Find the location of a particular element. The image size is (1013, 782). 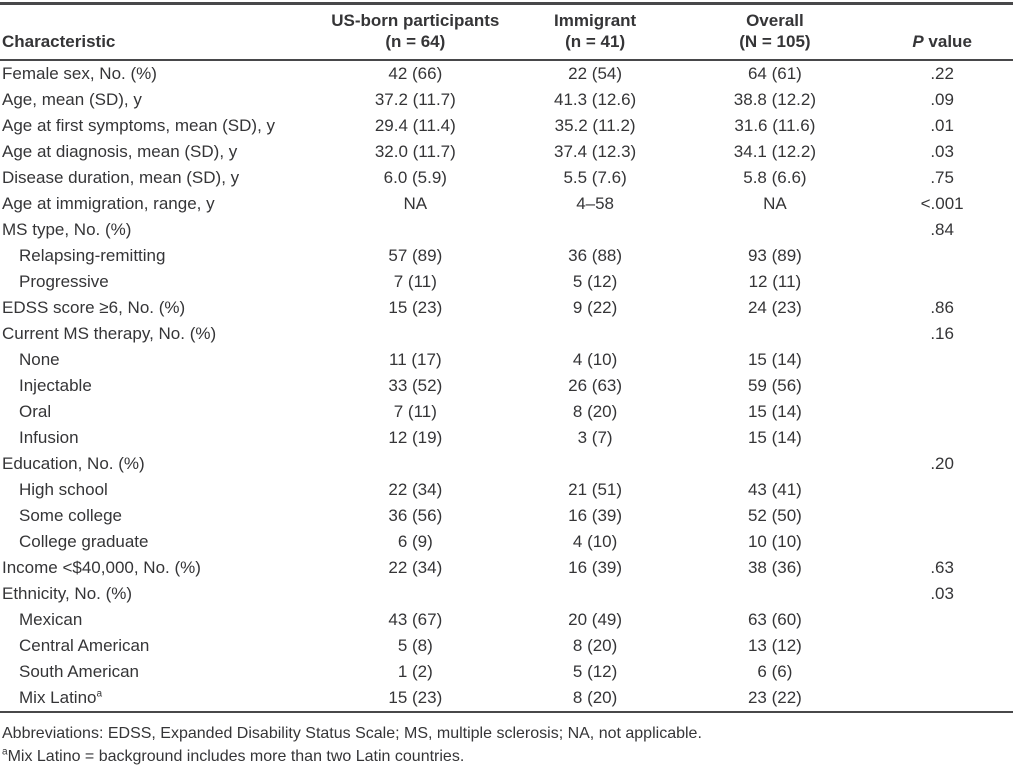

table-row: South American 1 (2) 5 (12) 6 (6) is located at coordinates (506, 672).